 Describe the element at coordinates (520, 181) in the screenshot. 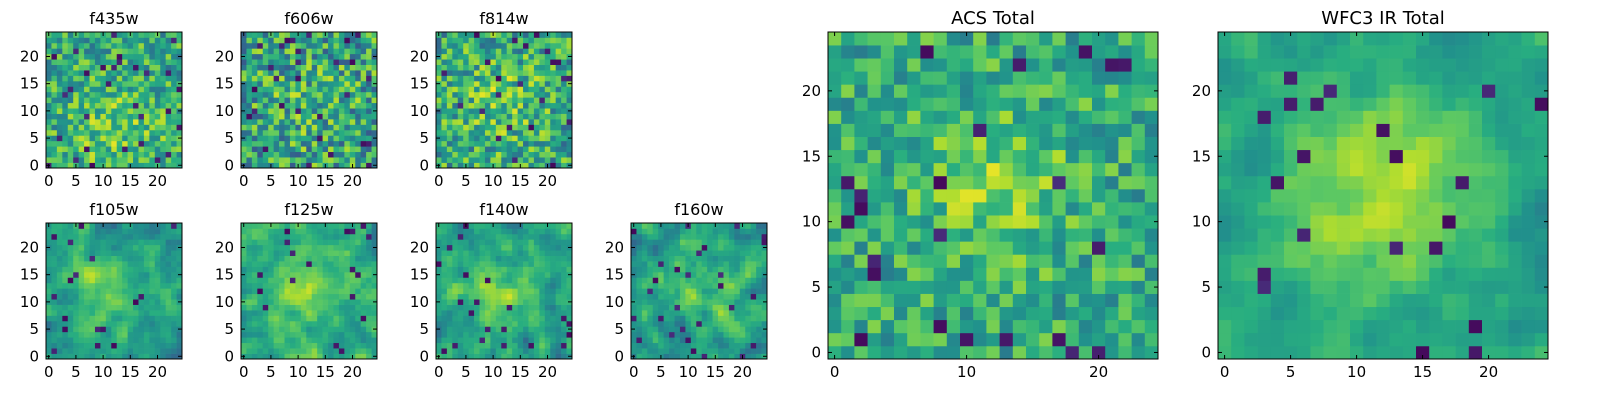

I see `x-tick-label: 15` at that location.